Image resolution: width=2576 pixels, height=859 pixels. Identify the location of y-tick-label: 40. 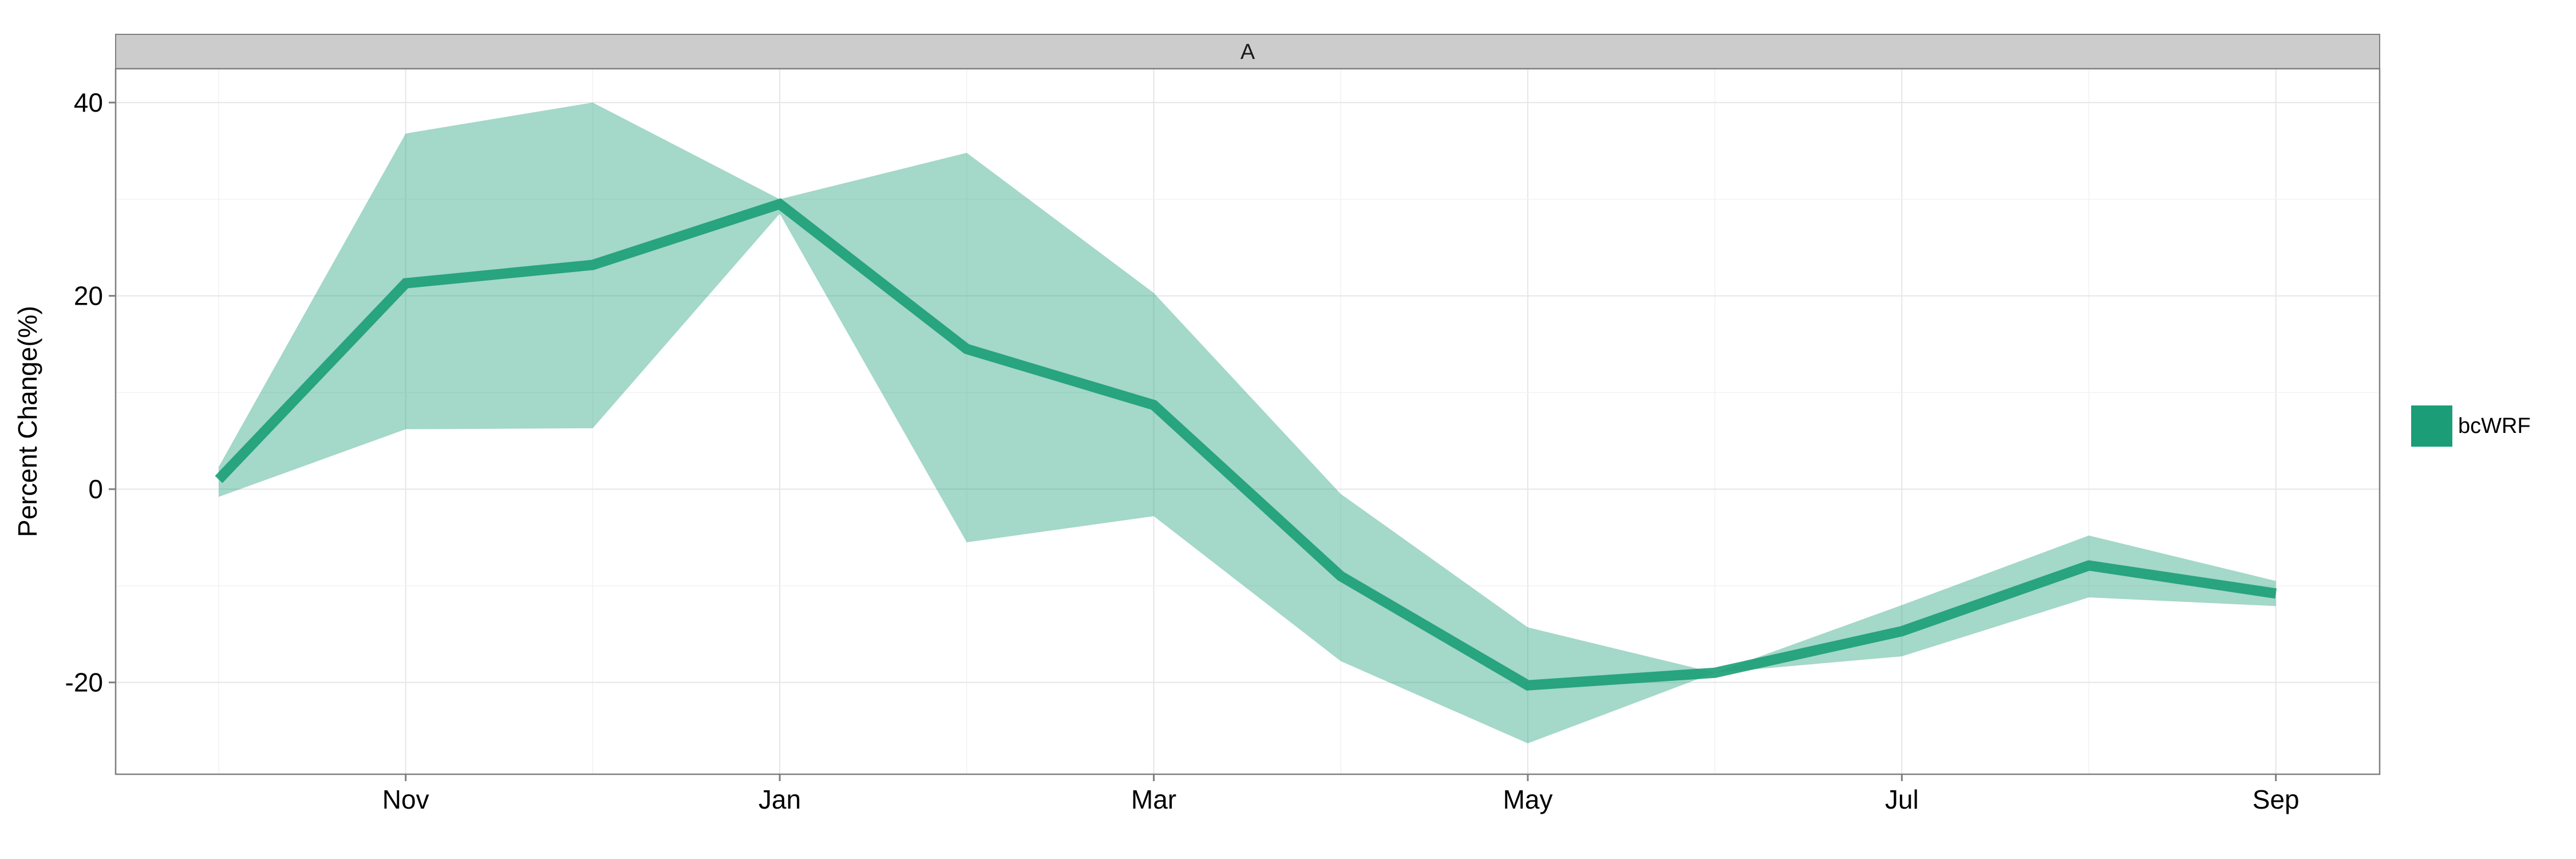
(88, 102).